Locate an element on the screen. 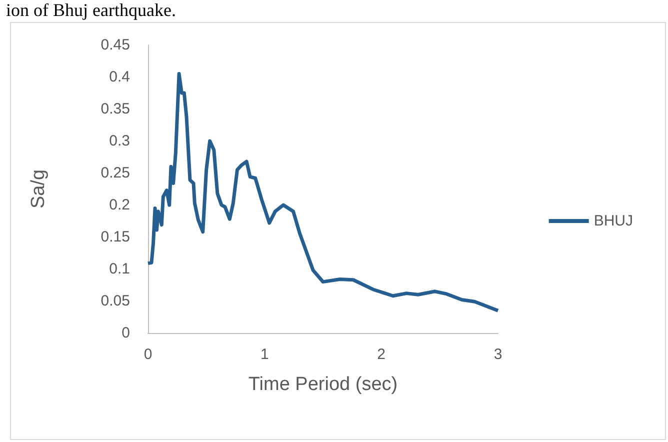 The image size is (668, 442). legend-label: BHUJ is located at coordinates (613, 221).